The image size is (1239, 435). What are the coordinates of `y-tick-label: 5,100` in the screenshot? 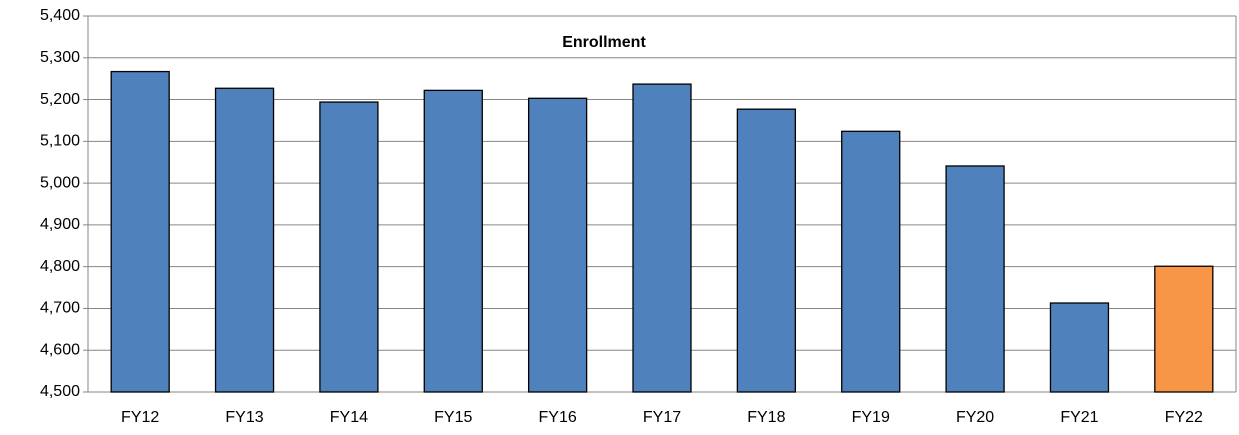 It's located at (60, 141).